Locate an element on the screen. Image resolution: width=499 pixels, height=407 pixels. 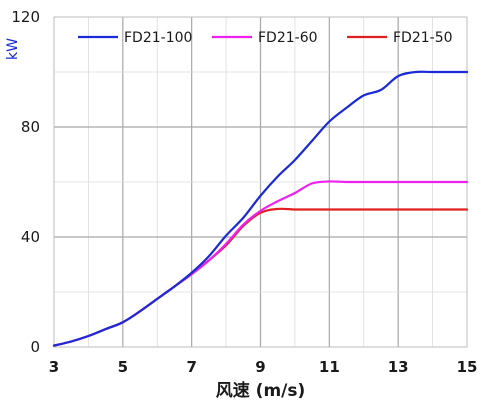
x-tick-labels: 3 5 7 9 11 13 15 is located at coordinates (263, 367).